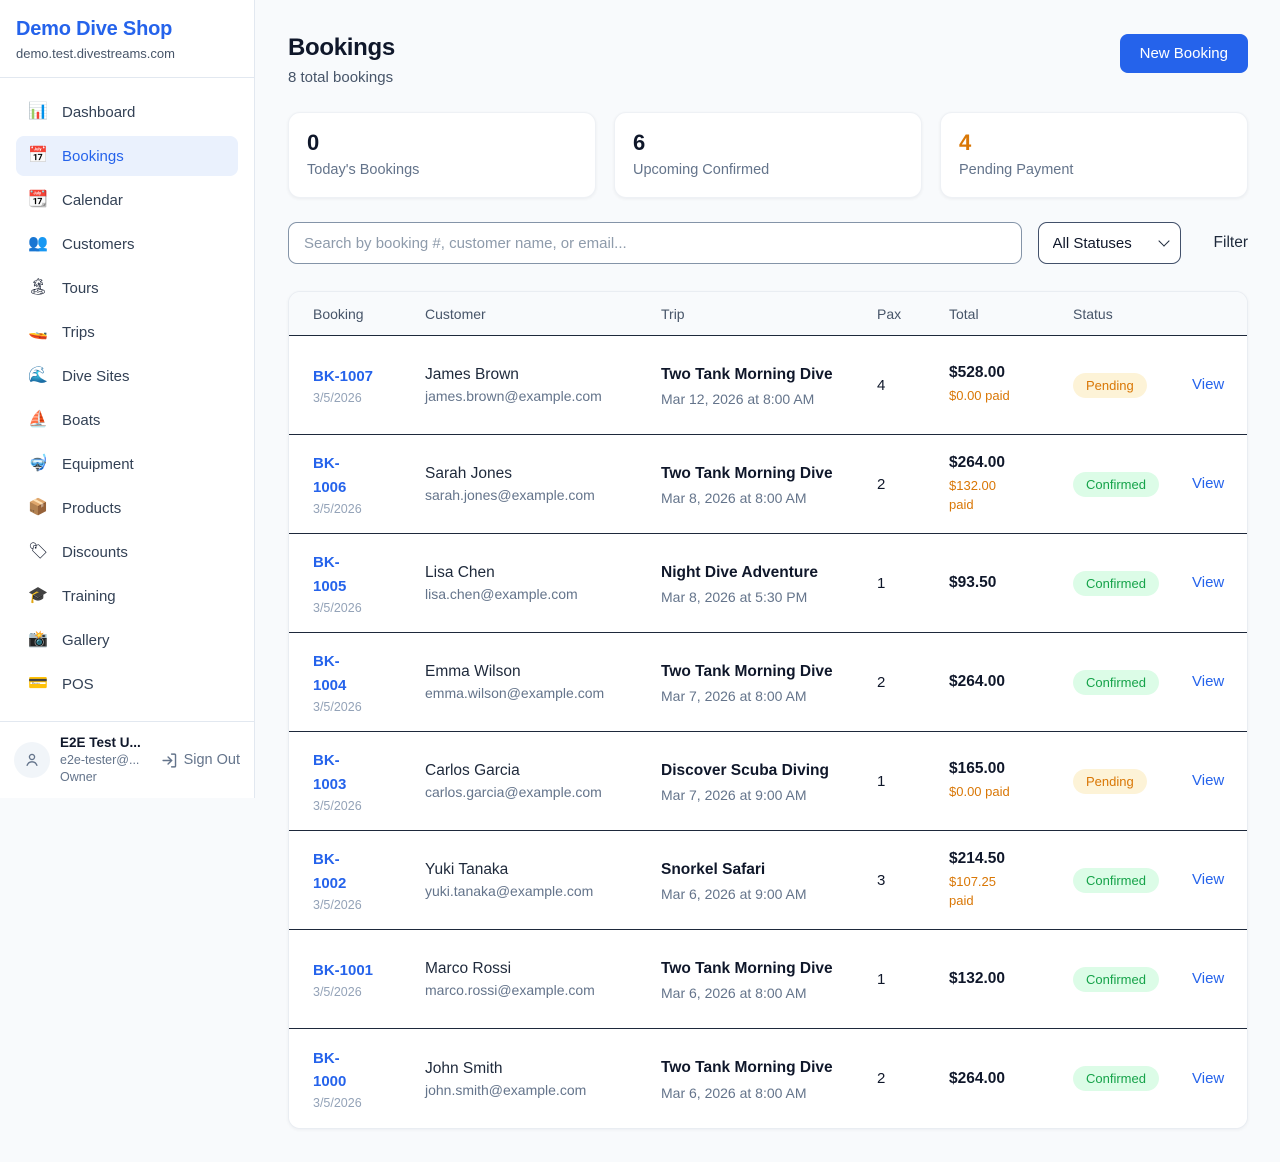 This screenshot has height=1162, width=1280. I want to click on pax-cell: 2, so click(881, 484).